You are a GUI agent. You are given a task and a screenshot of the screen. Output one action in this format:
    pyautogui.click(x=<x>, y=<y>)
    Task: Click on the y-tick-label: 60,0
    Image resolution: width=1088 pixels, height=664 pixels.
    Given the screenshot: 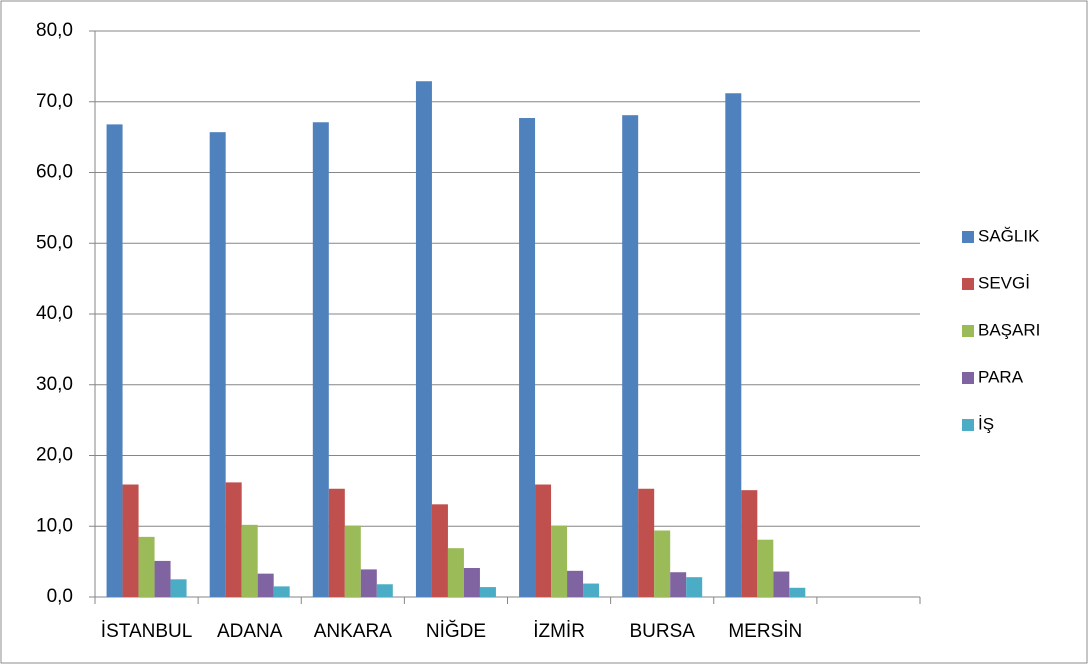 What is the action you would take?
    pyautogui.click(x=54, y=172)
    